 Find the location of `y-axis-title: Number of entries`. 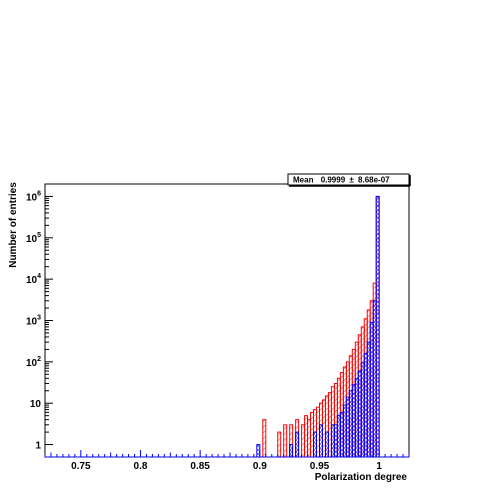

y-axis-title: Number of entries is located at coordinates (13, 225).